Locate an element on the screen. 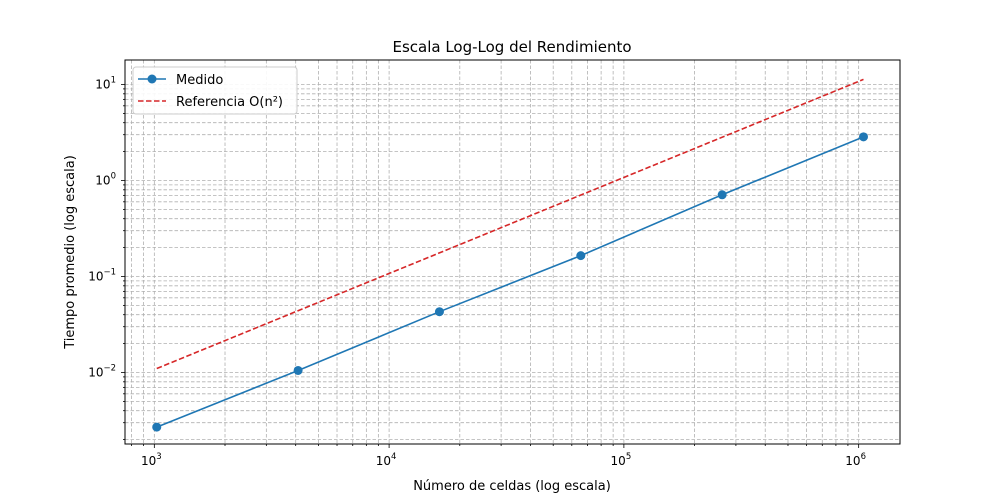 The width and height of the screenshot is (1000, 500). legend: Medido Referencia O(n²) is located at coordinates (215, 90).